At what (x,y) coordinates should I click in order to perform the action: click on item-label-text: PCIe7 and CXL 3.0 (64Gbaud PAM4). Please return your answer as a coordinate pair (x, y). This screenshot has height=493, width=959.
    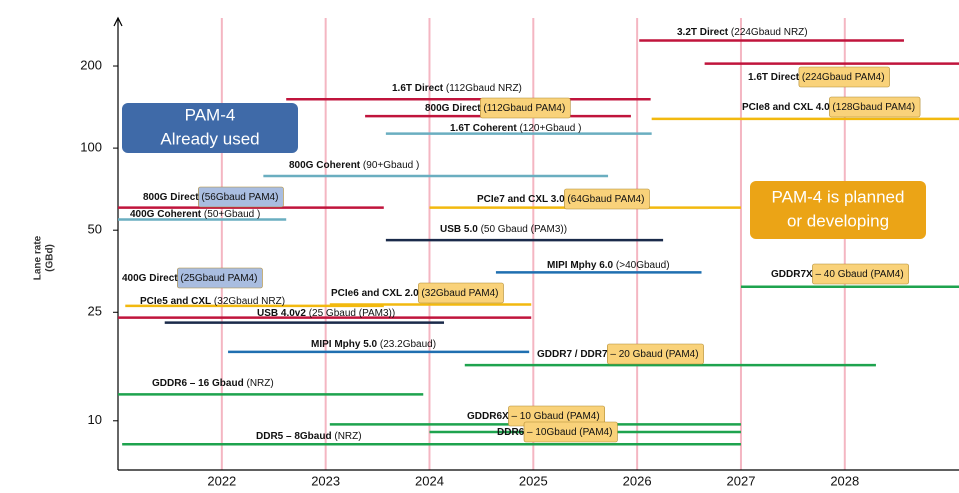
    Looking at the image, I should click on (561, 199).